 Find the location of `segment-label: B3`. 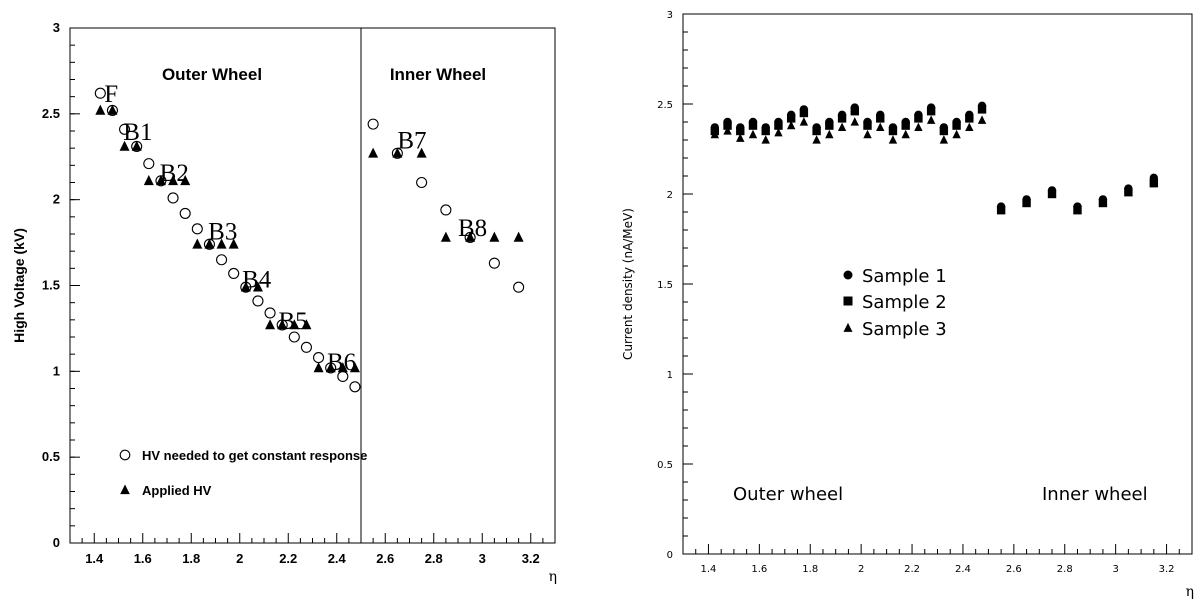

segment-label: B3 is located at coordinates (222, 232).